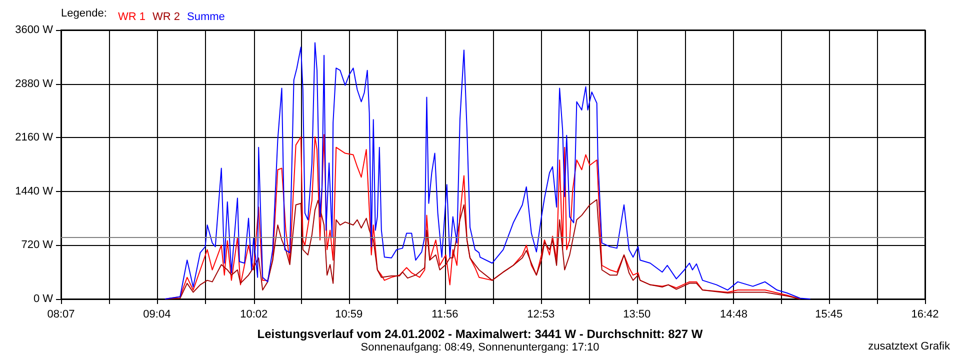  What do you see at coordinates (541, 314) in the screenshot?
I see `x-tick-label: 12:53` at bounding box center [541, 314].